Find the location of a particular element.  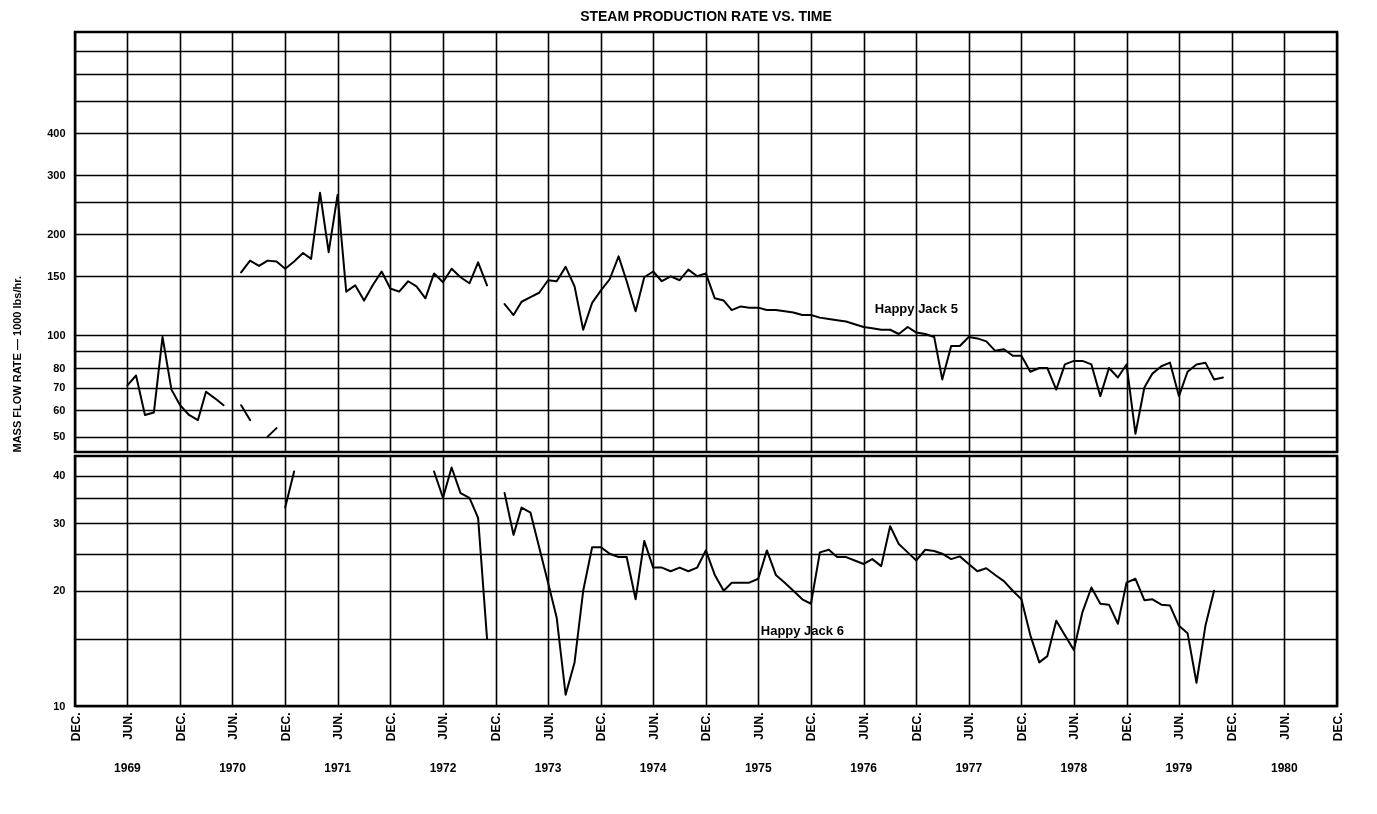

y-tick-label: 100 is located at coordinates (56, 334).